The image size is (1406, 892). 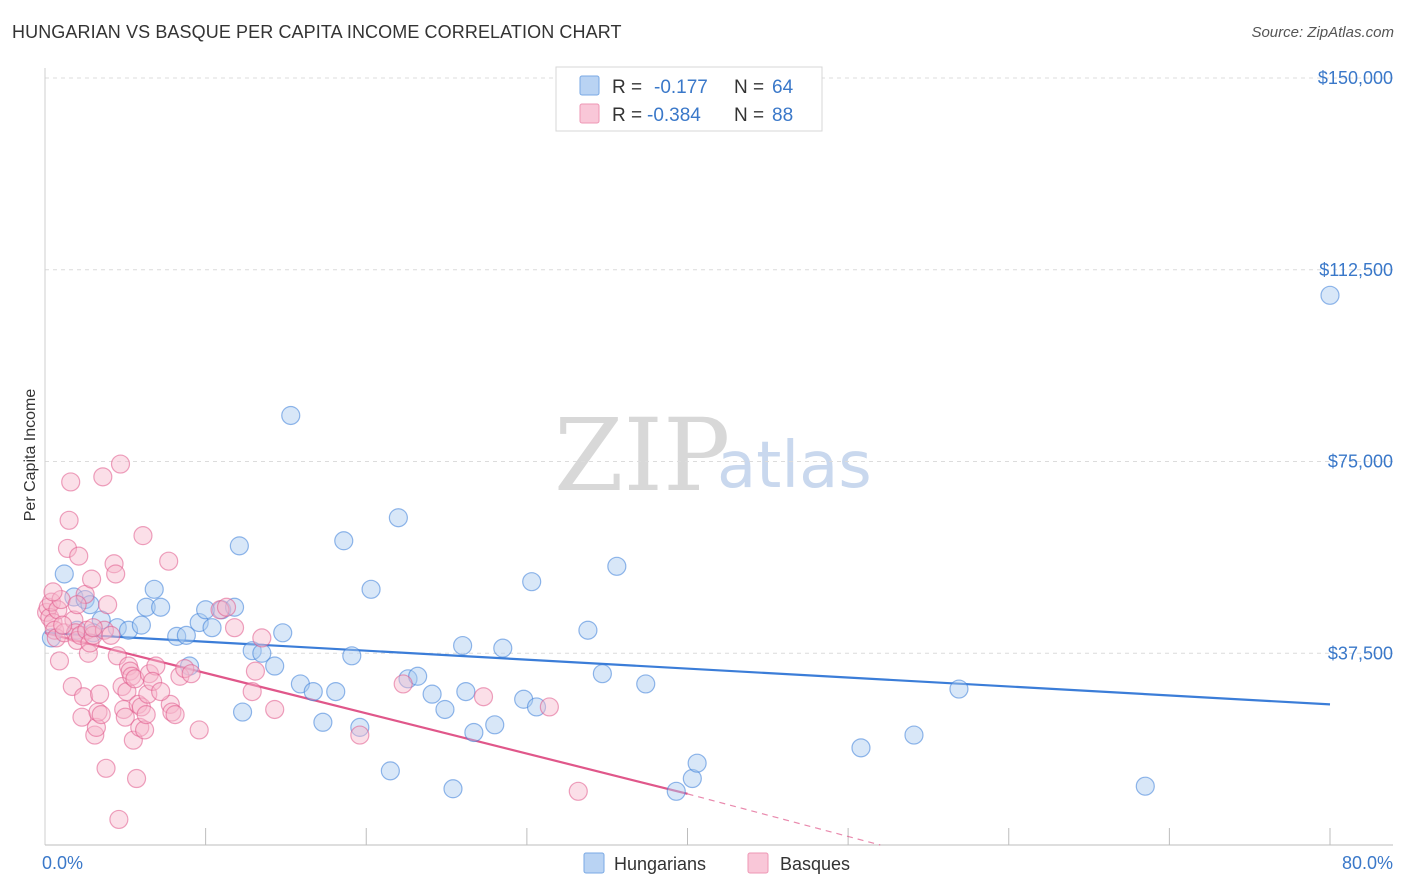 What do you see at coordinates (749, 115) in the screenshot?
I see `legend-n-label-2: N =` at bounding box center [749, 115].